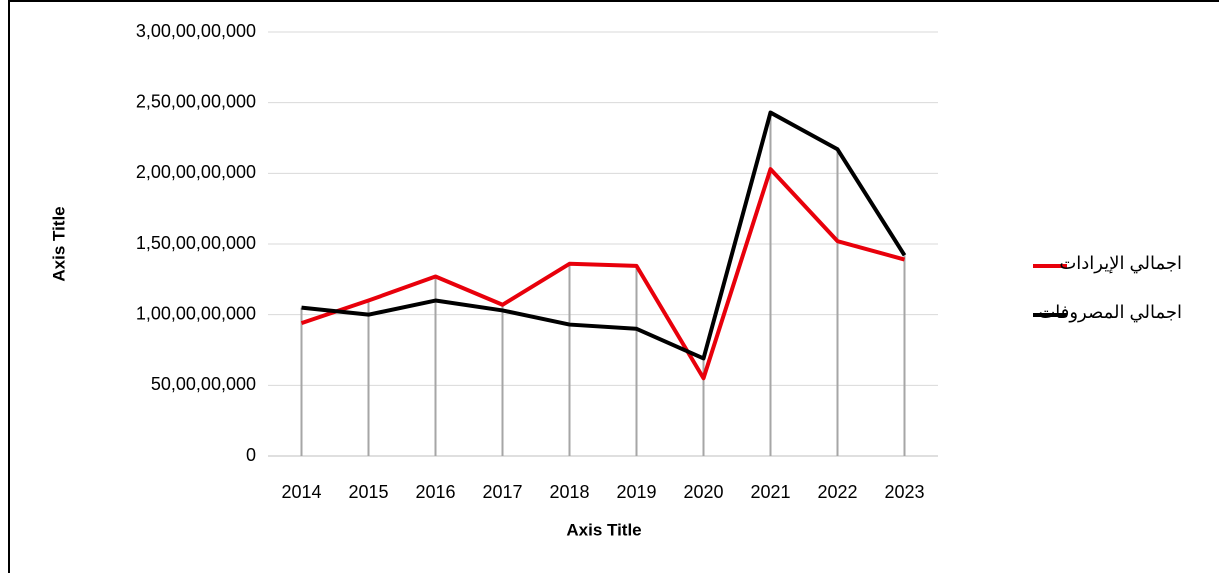 Image resolution: width=1219 pixels, height=573 pixels. What do you see at coordinates (196, 31) in the screenshot?
I see `y-tick-label: 3,00,00,00,000` at bounding box center [196, 31].